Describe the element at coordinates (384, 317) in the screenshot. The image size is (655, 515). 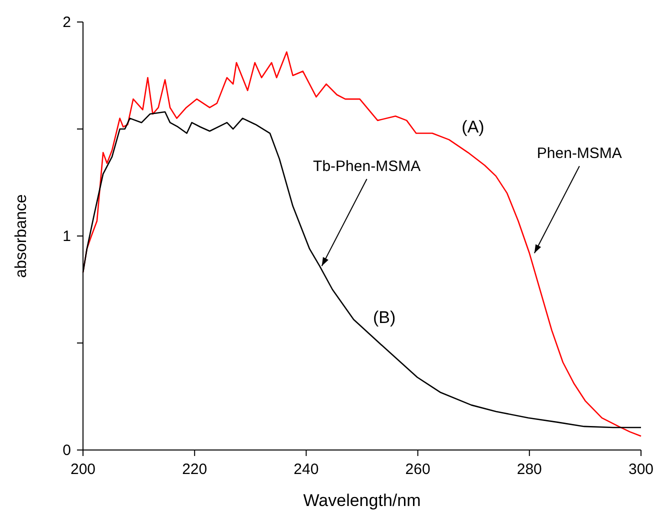
I see `series-label: (B)` at that location.